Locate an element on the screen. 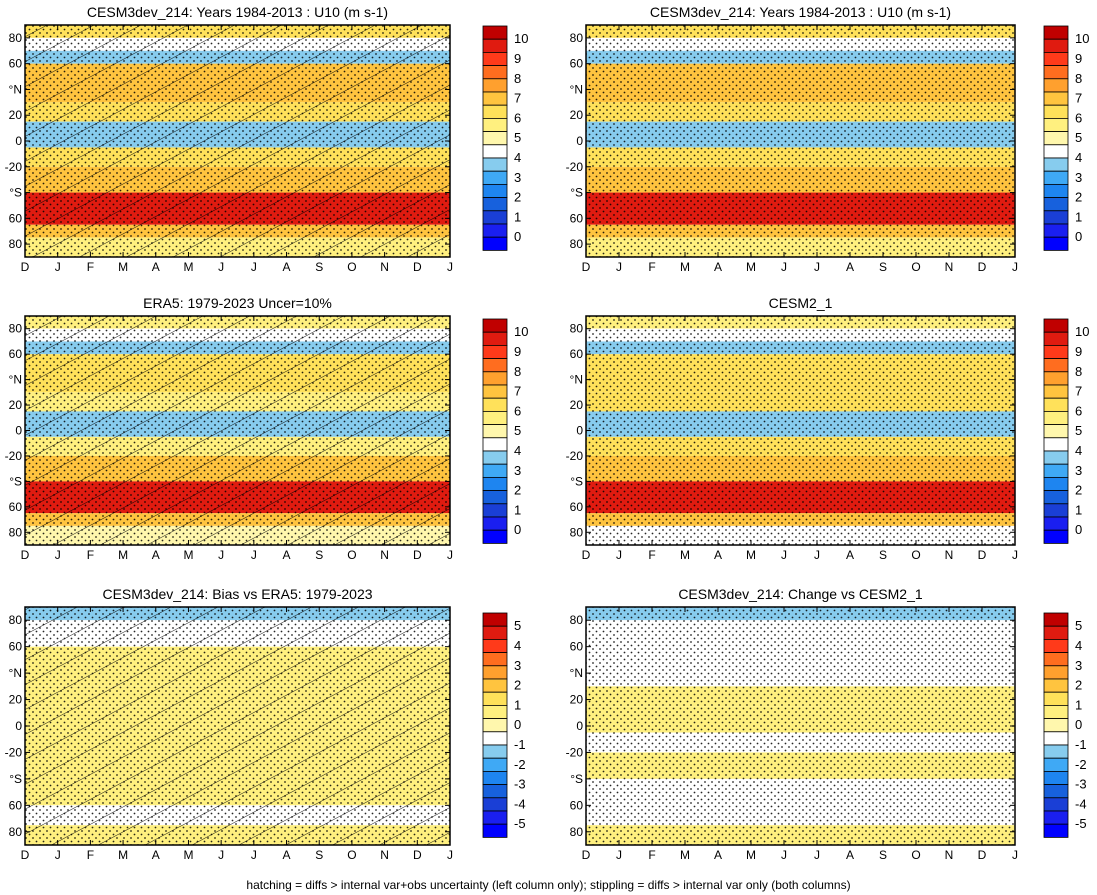  colorbar-label: -1 is located at coordinates (520, 744).